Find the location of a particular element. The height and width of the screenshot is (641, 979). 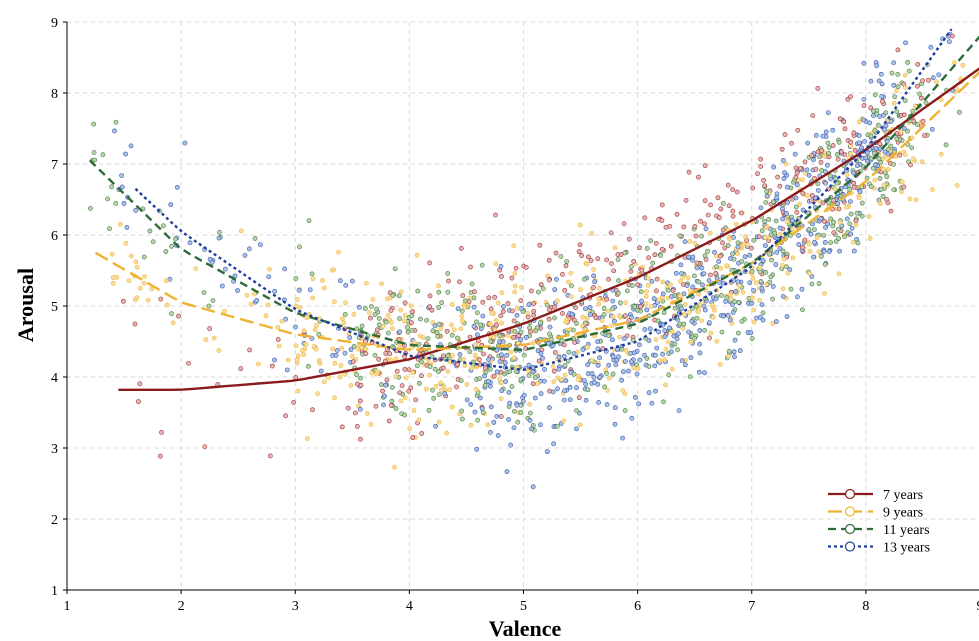

y-tick-label: 7 is located at coordinates (54, 165).